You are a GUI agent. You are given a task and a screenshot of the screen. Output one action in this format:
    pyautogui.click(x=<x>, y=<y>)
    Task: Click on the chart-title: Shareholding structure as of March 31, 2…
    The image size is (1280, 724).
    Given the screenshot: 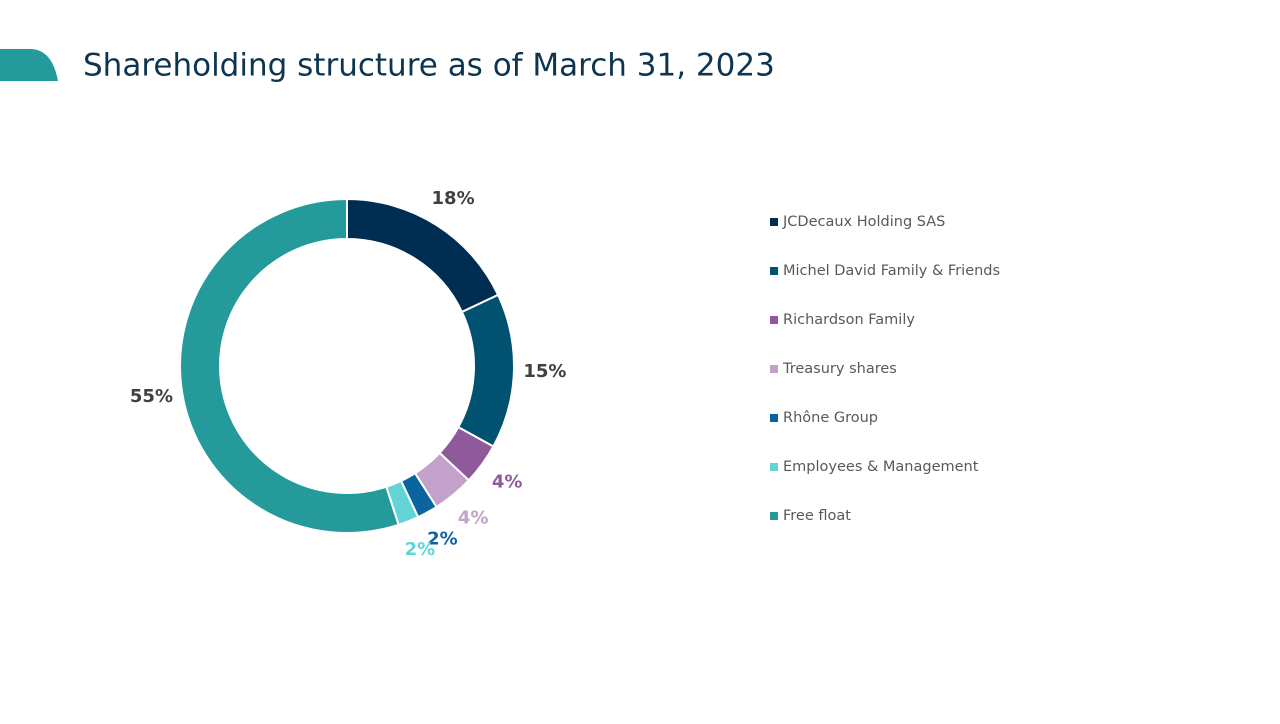 What is the action you would take?
    pyautogui.click(x=429, y=66)
    